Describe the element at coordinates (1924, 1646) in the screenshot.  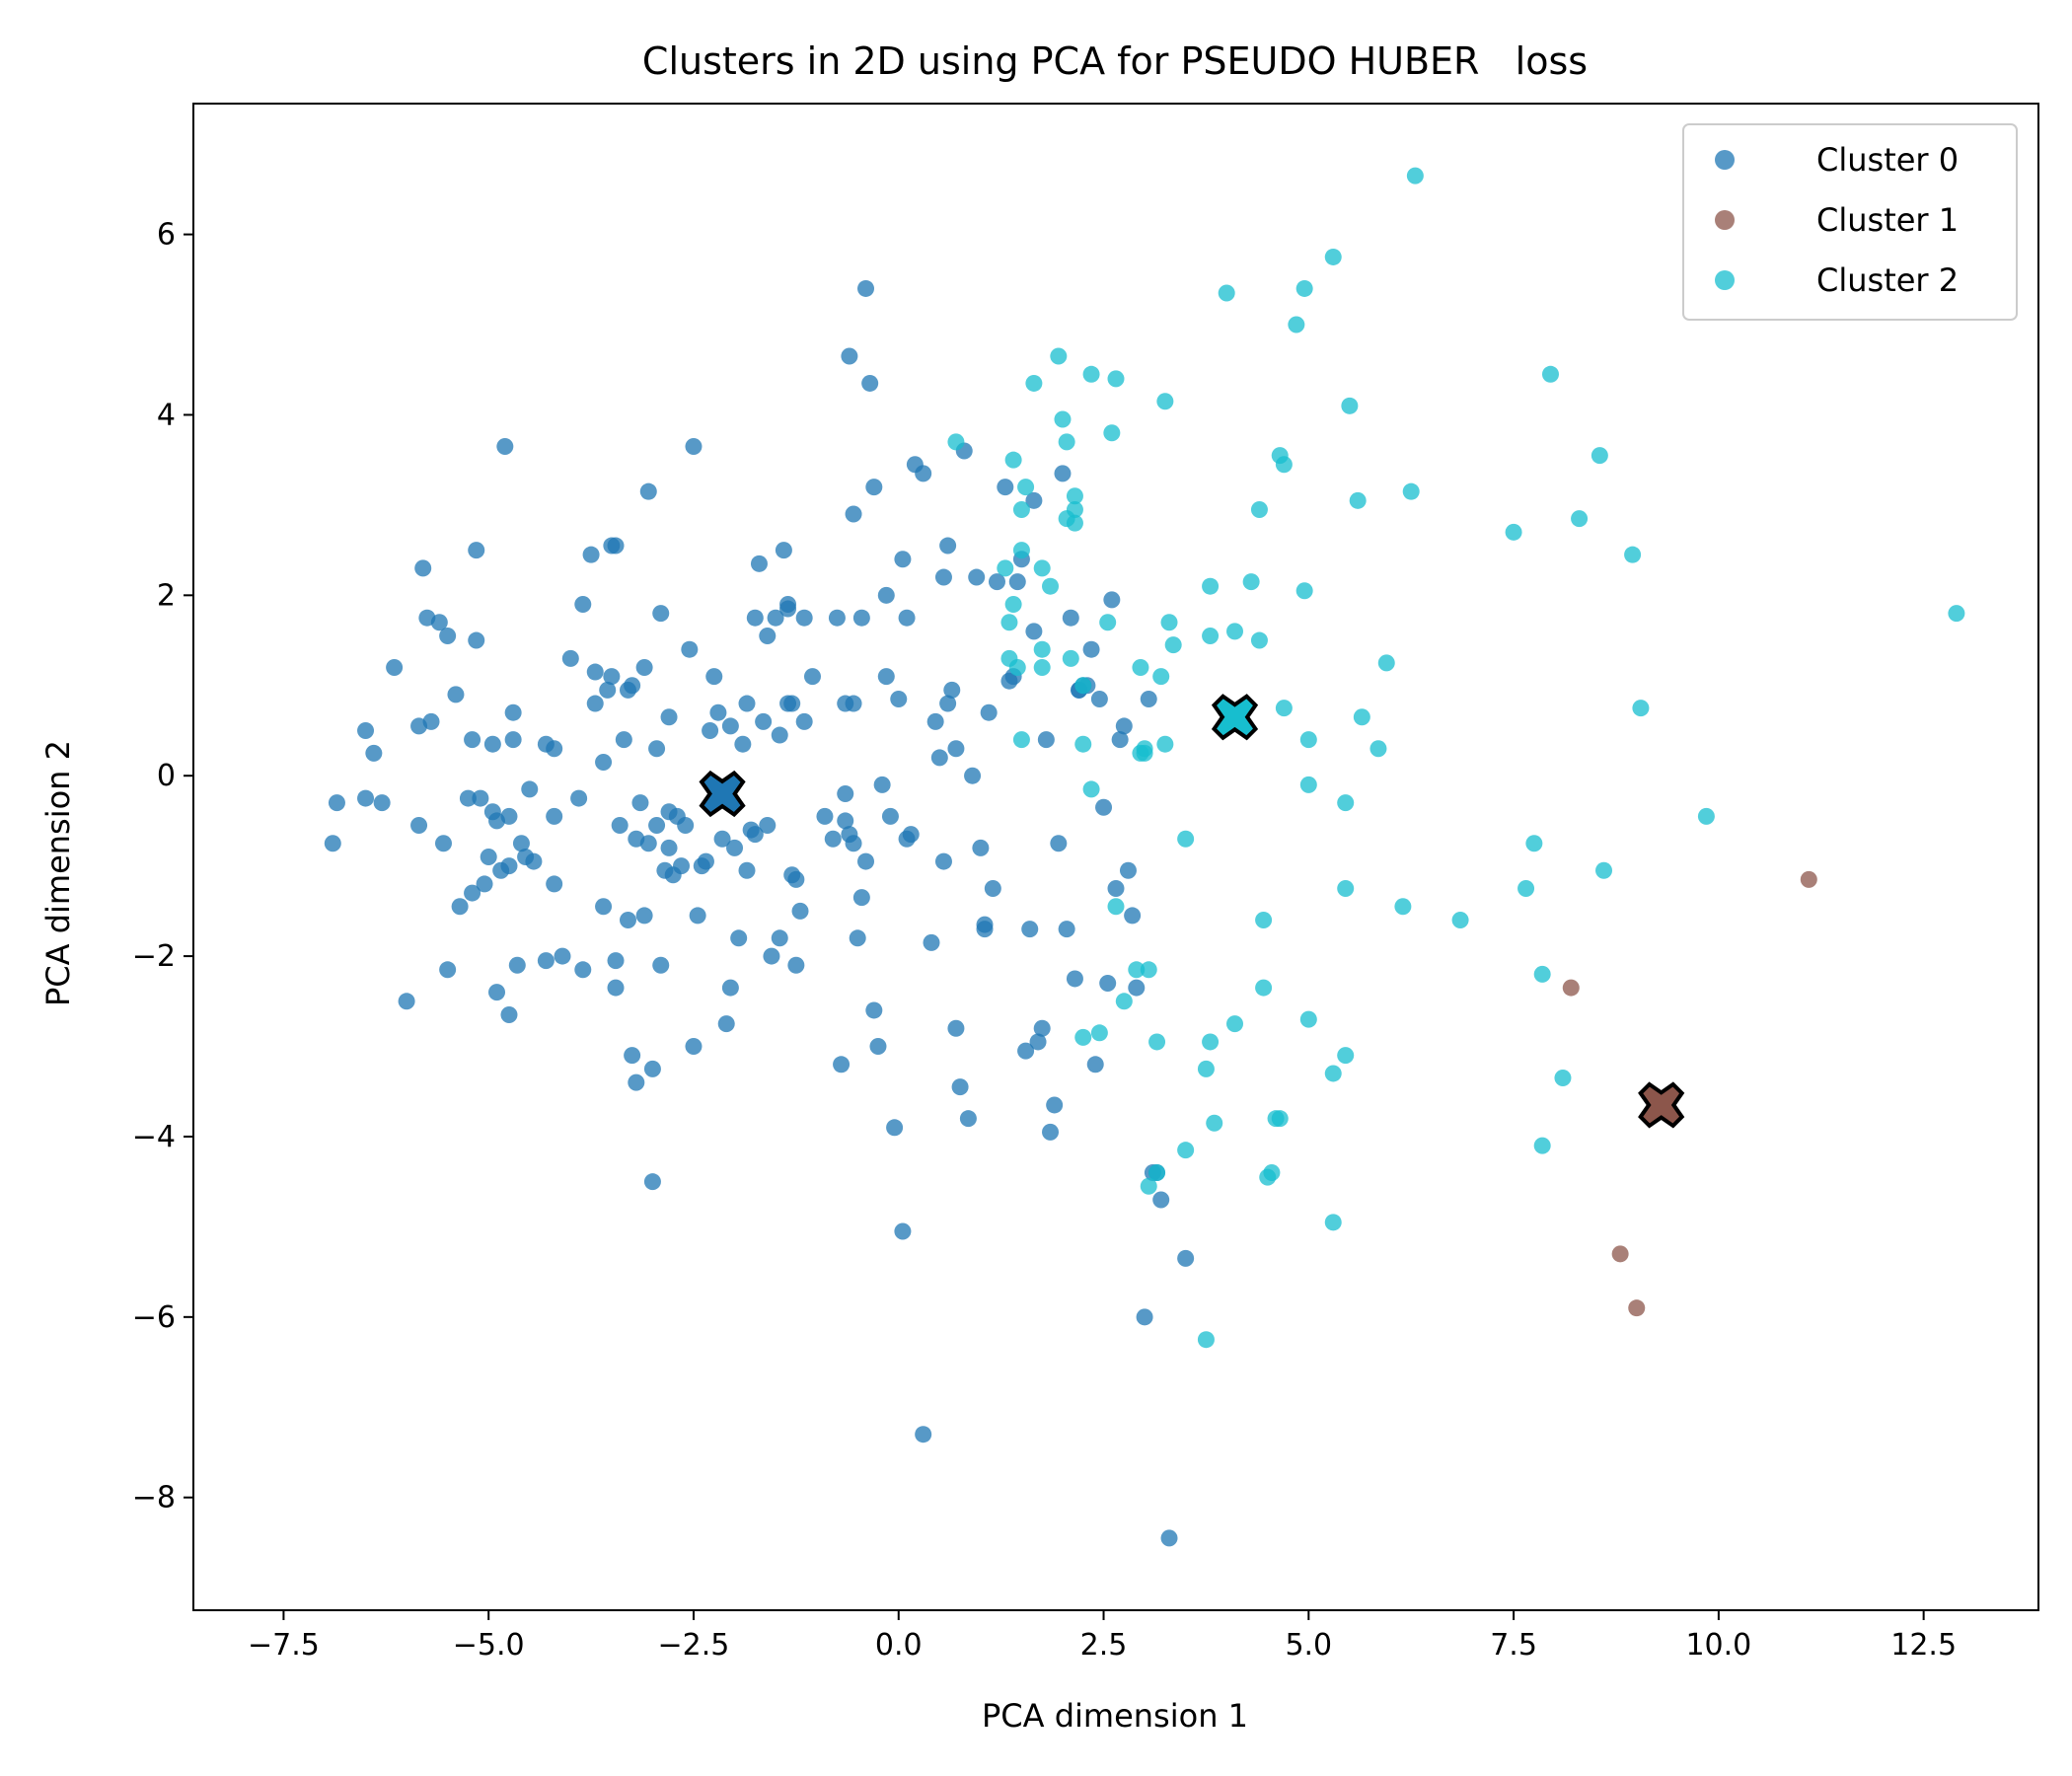
I see `x-tick-label: 12.5` at that location.